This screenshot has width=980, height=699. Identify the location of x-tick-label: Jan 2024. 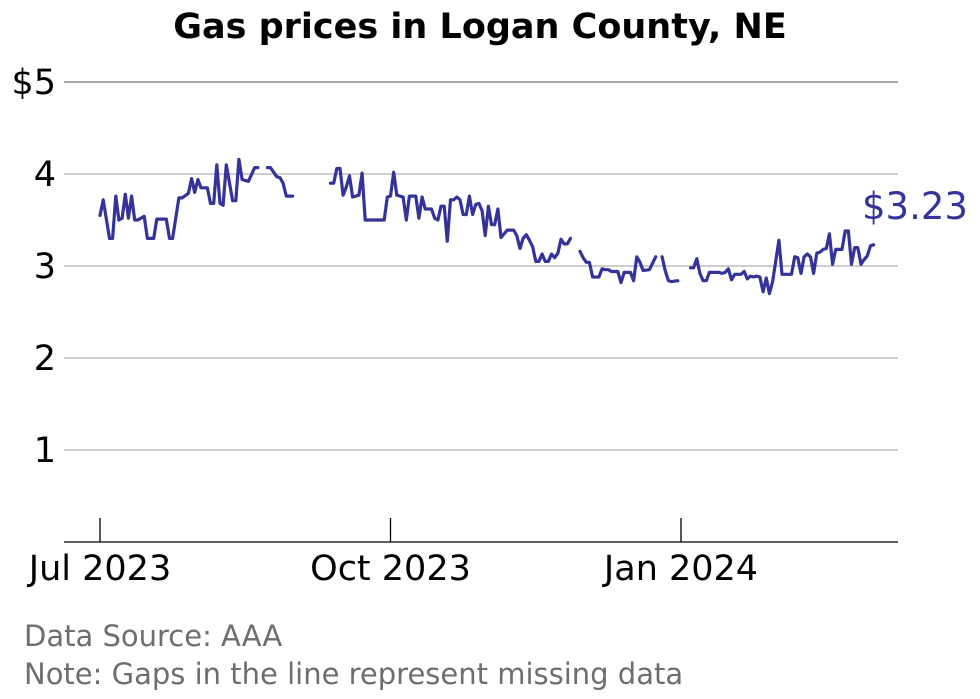
(680, 569).